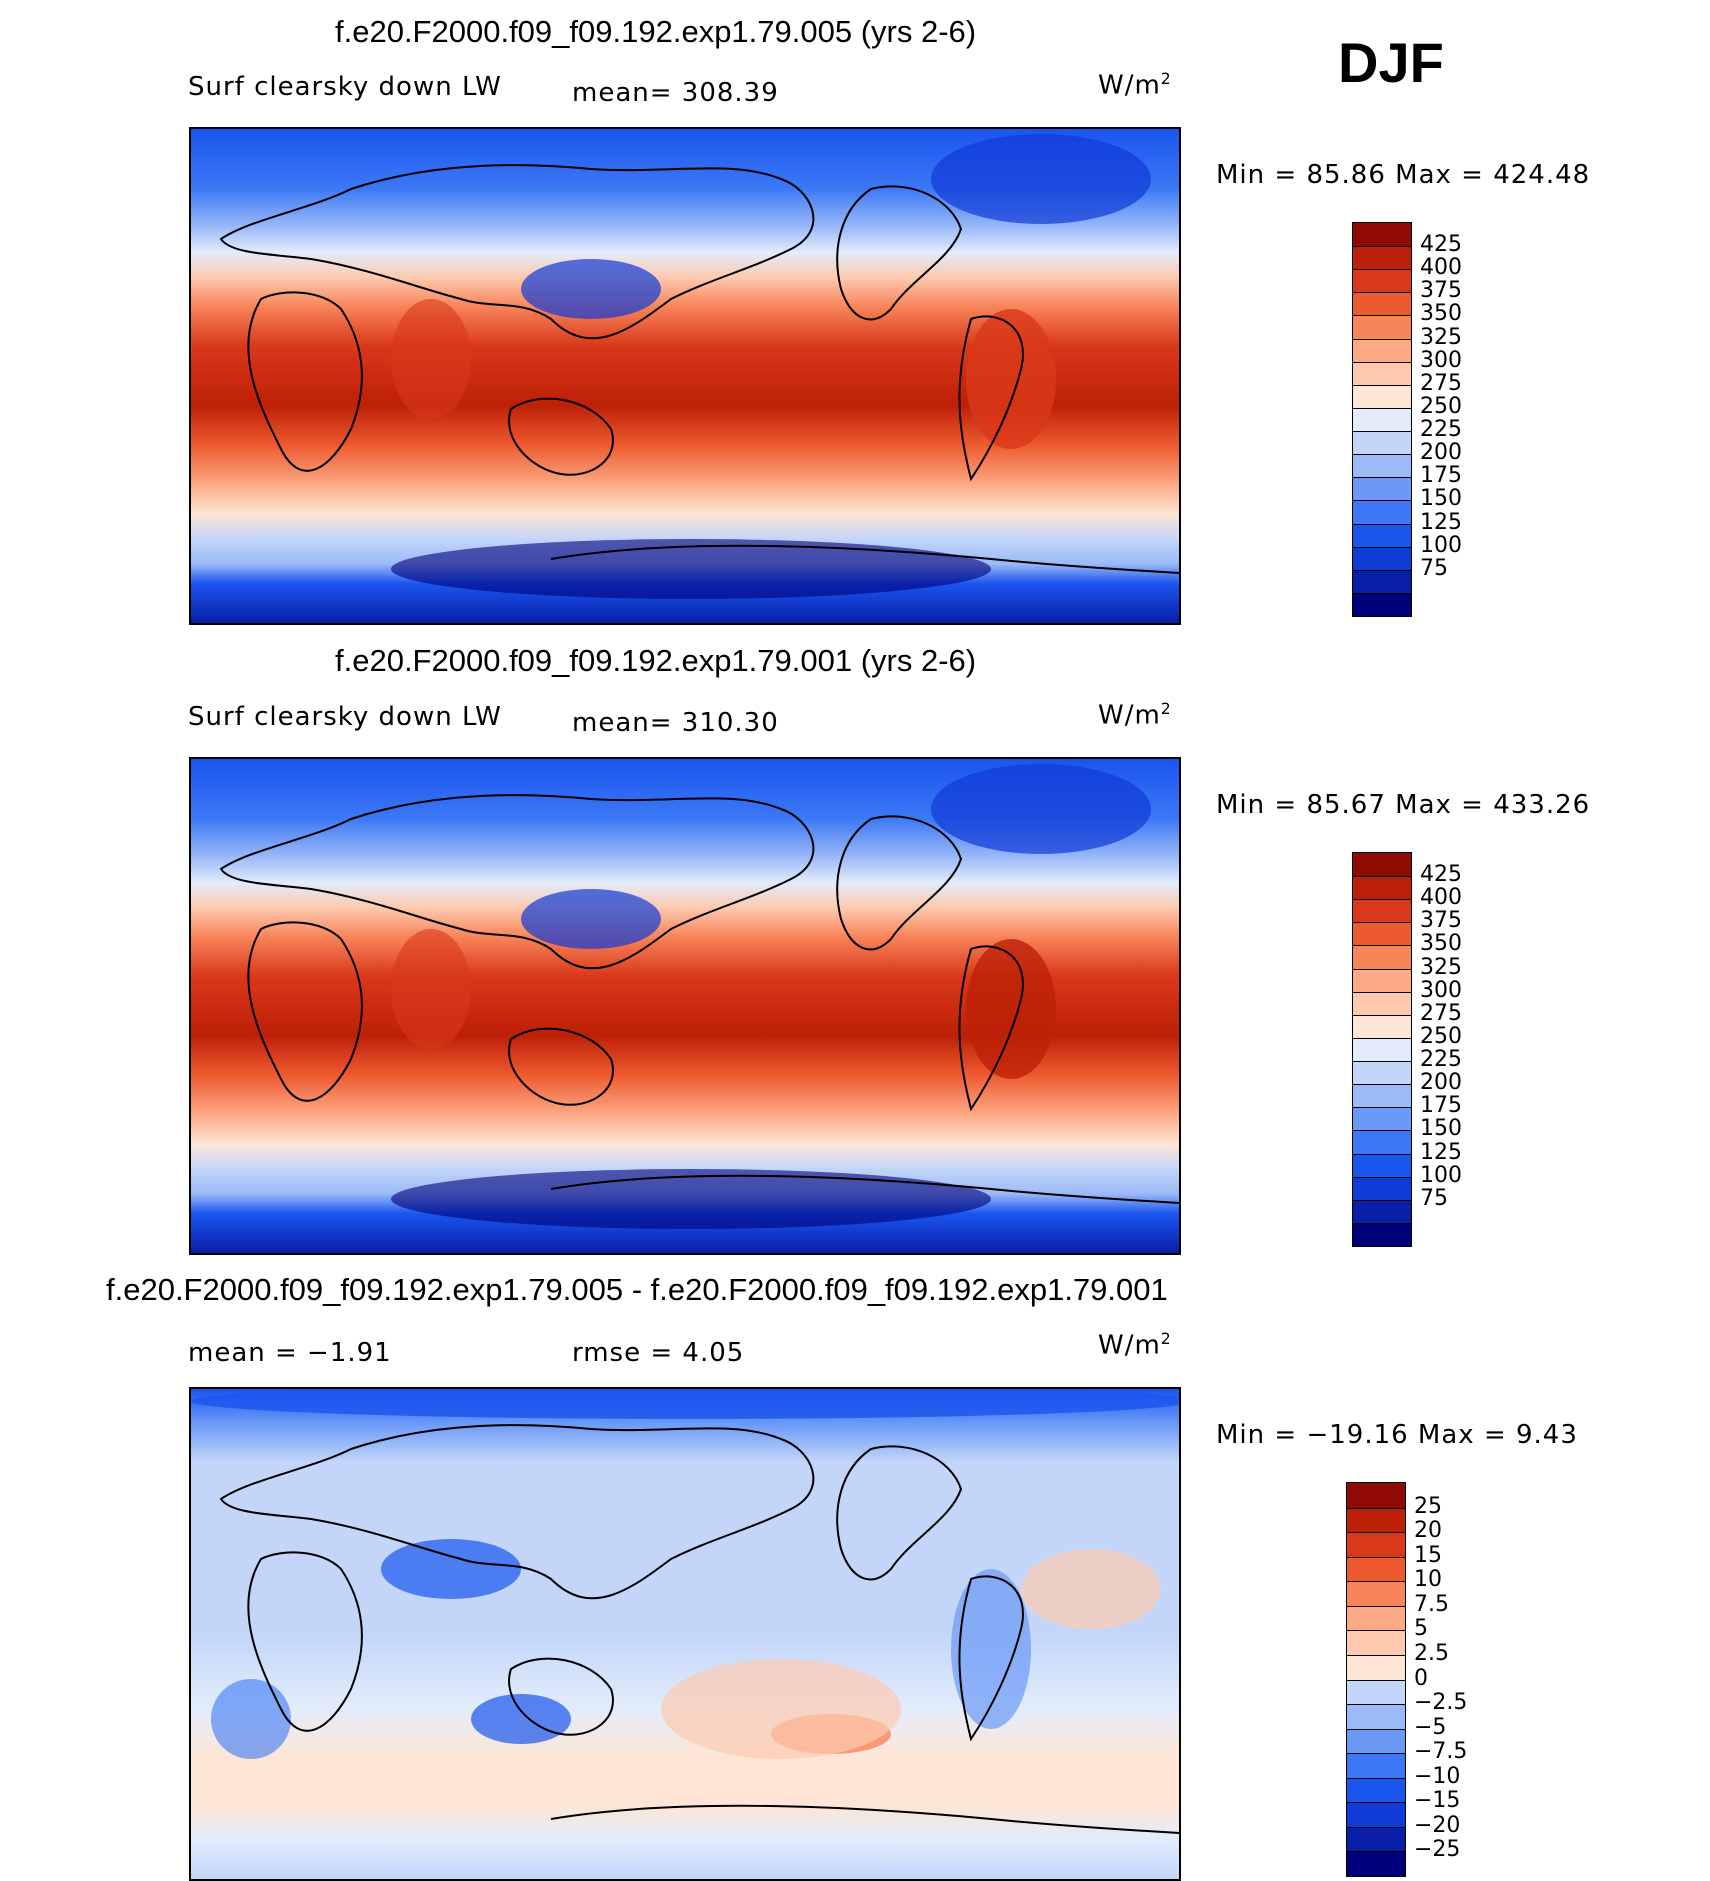  Describe the element at coordinates (1397, 1435) in the screenshot. I see `panel3-minmax-label: Min = −19.16 Max = 9.43` at that location.